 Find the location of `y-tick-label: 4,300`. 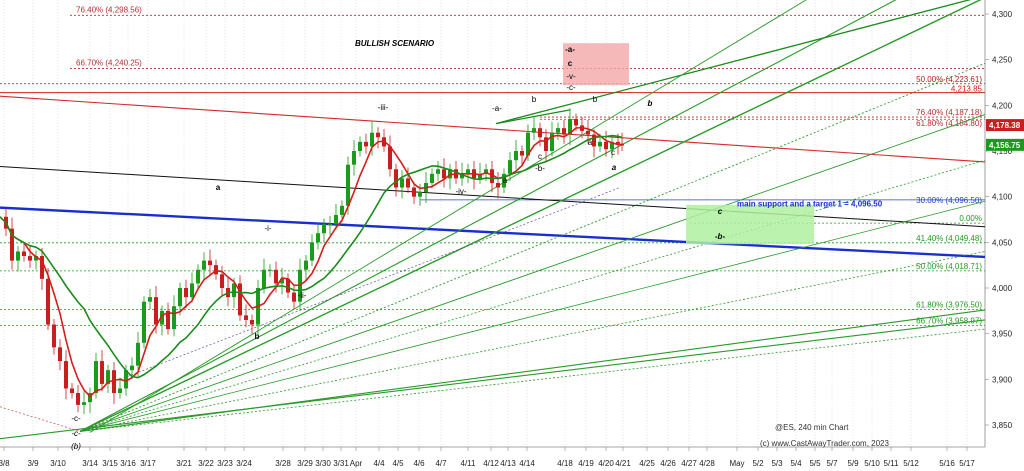

y-tick-label: 4,300 is located at coordinates (1002, 14).